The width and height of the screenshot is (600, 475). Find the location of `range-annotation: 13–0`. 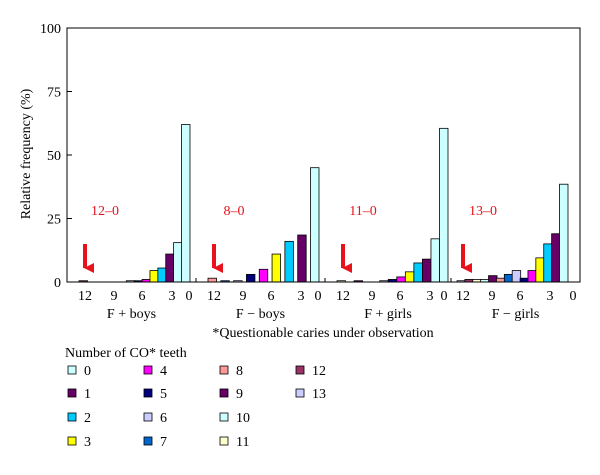

range-annotation: 13–0 is located at coordinates (483, 211).